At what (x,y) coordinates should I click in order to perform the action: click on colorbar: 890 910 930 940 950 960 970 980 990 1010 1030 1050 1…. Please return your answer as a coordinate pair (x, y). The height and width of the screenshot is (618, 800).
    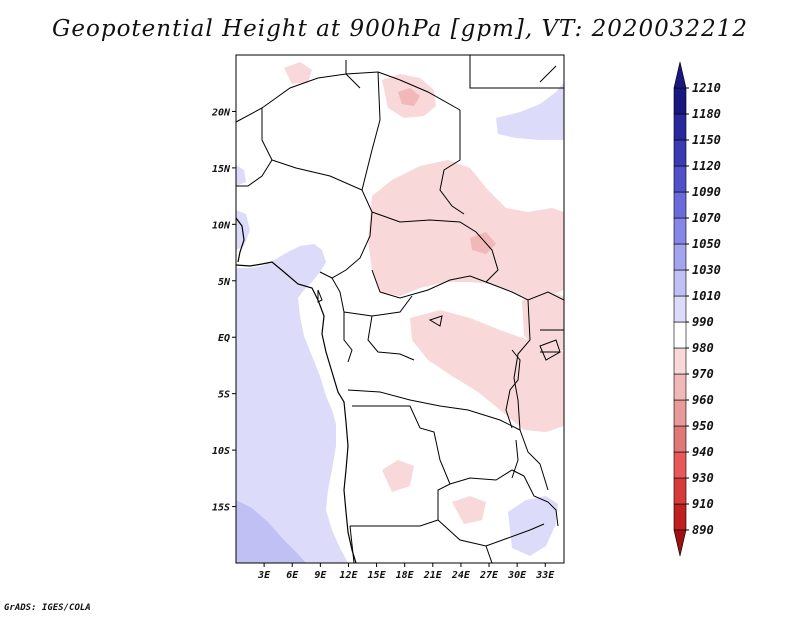
    Looking at the image, I should click on (697, 309).